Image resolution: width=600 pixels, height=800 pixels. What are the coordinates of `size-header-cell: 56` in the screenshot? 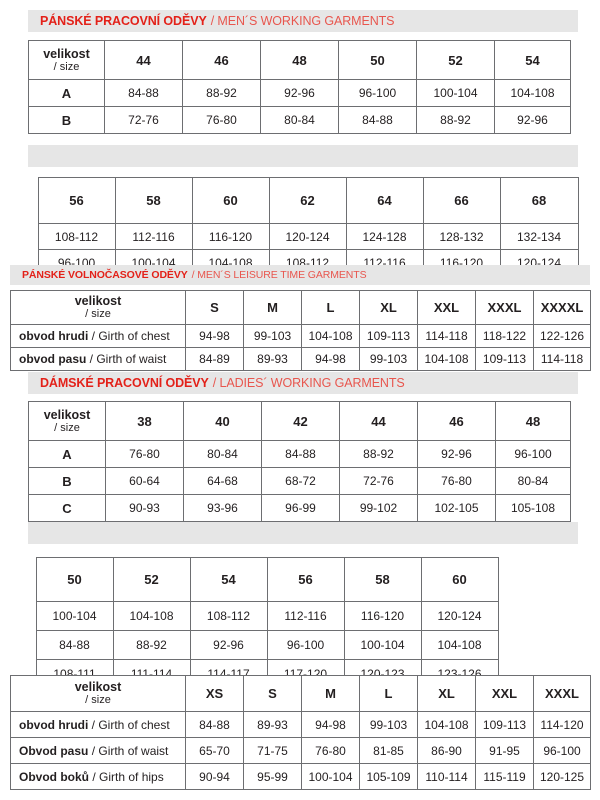 It's located at (76, 200).